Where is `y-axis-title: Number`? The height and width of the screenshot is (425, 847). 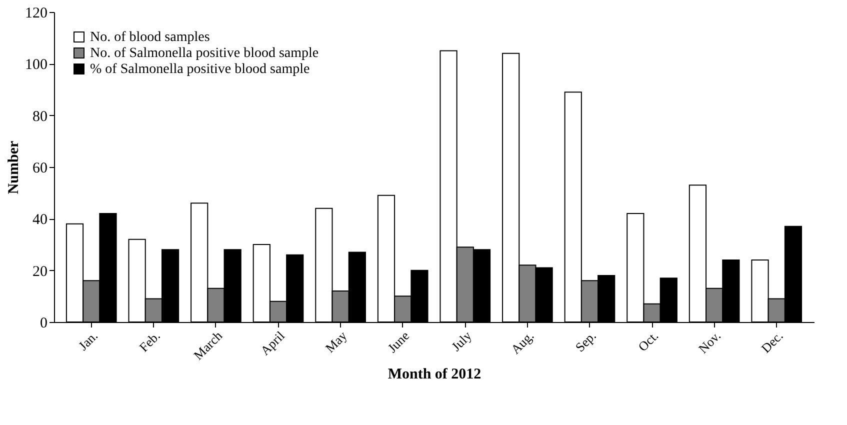
y-axis-title: Number is located at coordinates (14, 167).